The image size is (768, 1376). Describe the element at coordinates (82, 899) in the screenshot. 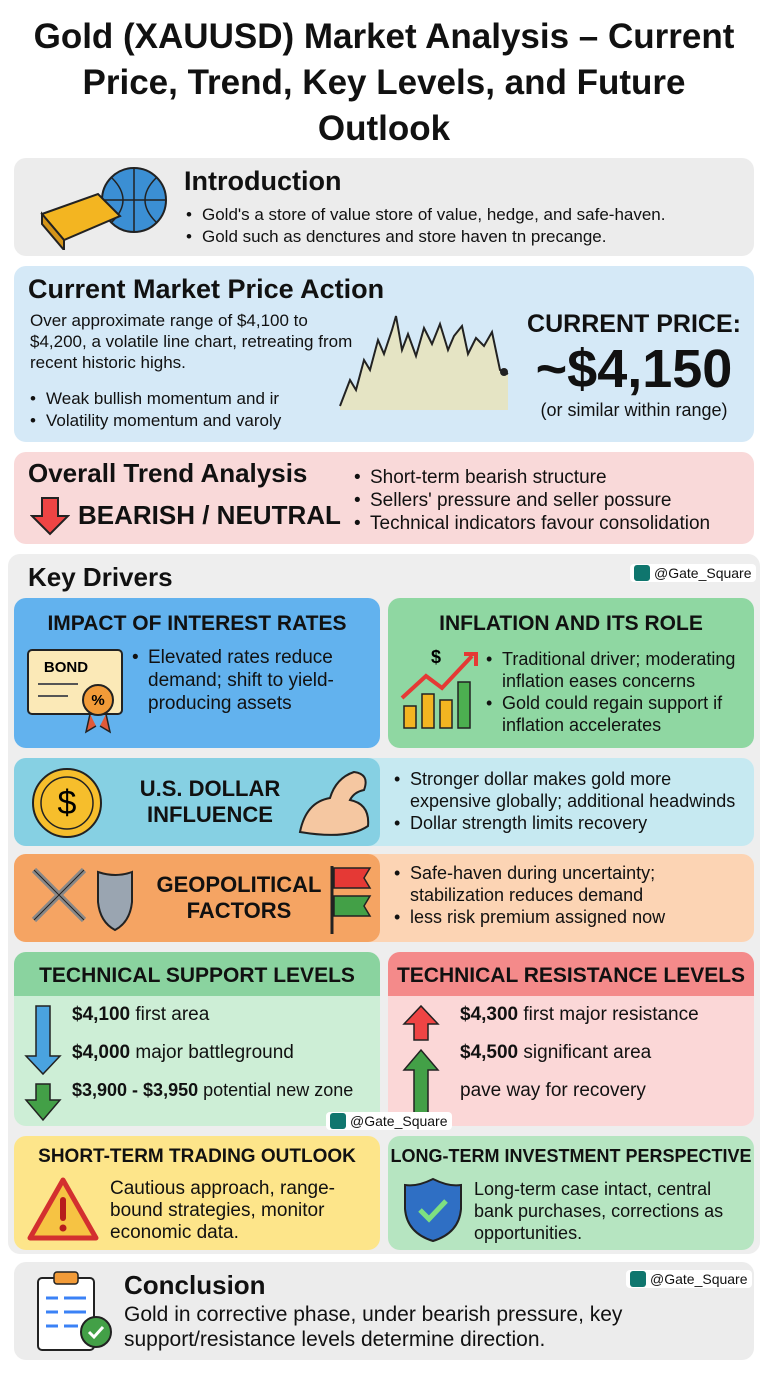

I see `swords-shield-icon` at that location.